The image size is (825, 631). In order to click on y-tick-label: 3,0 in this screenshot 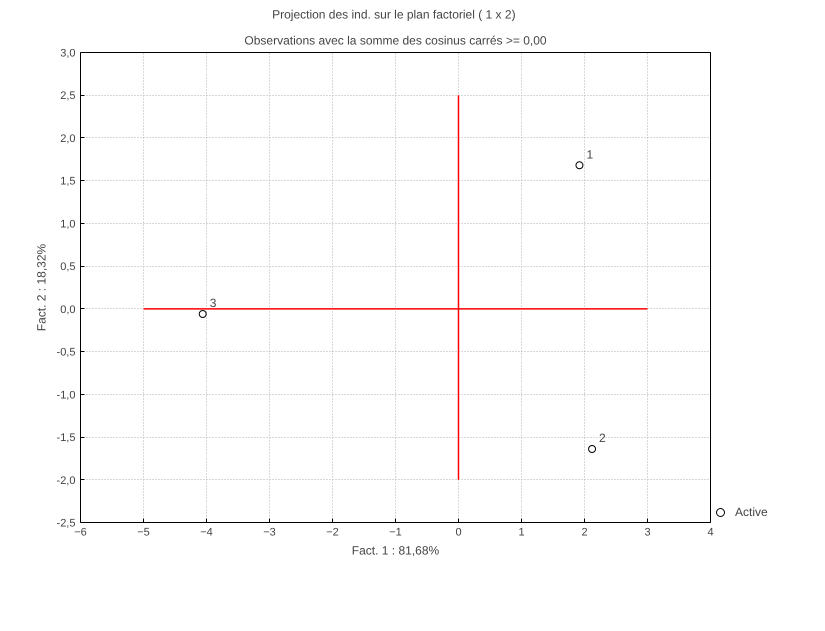, I will do `click(68, 54)`.